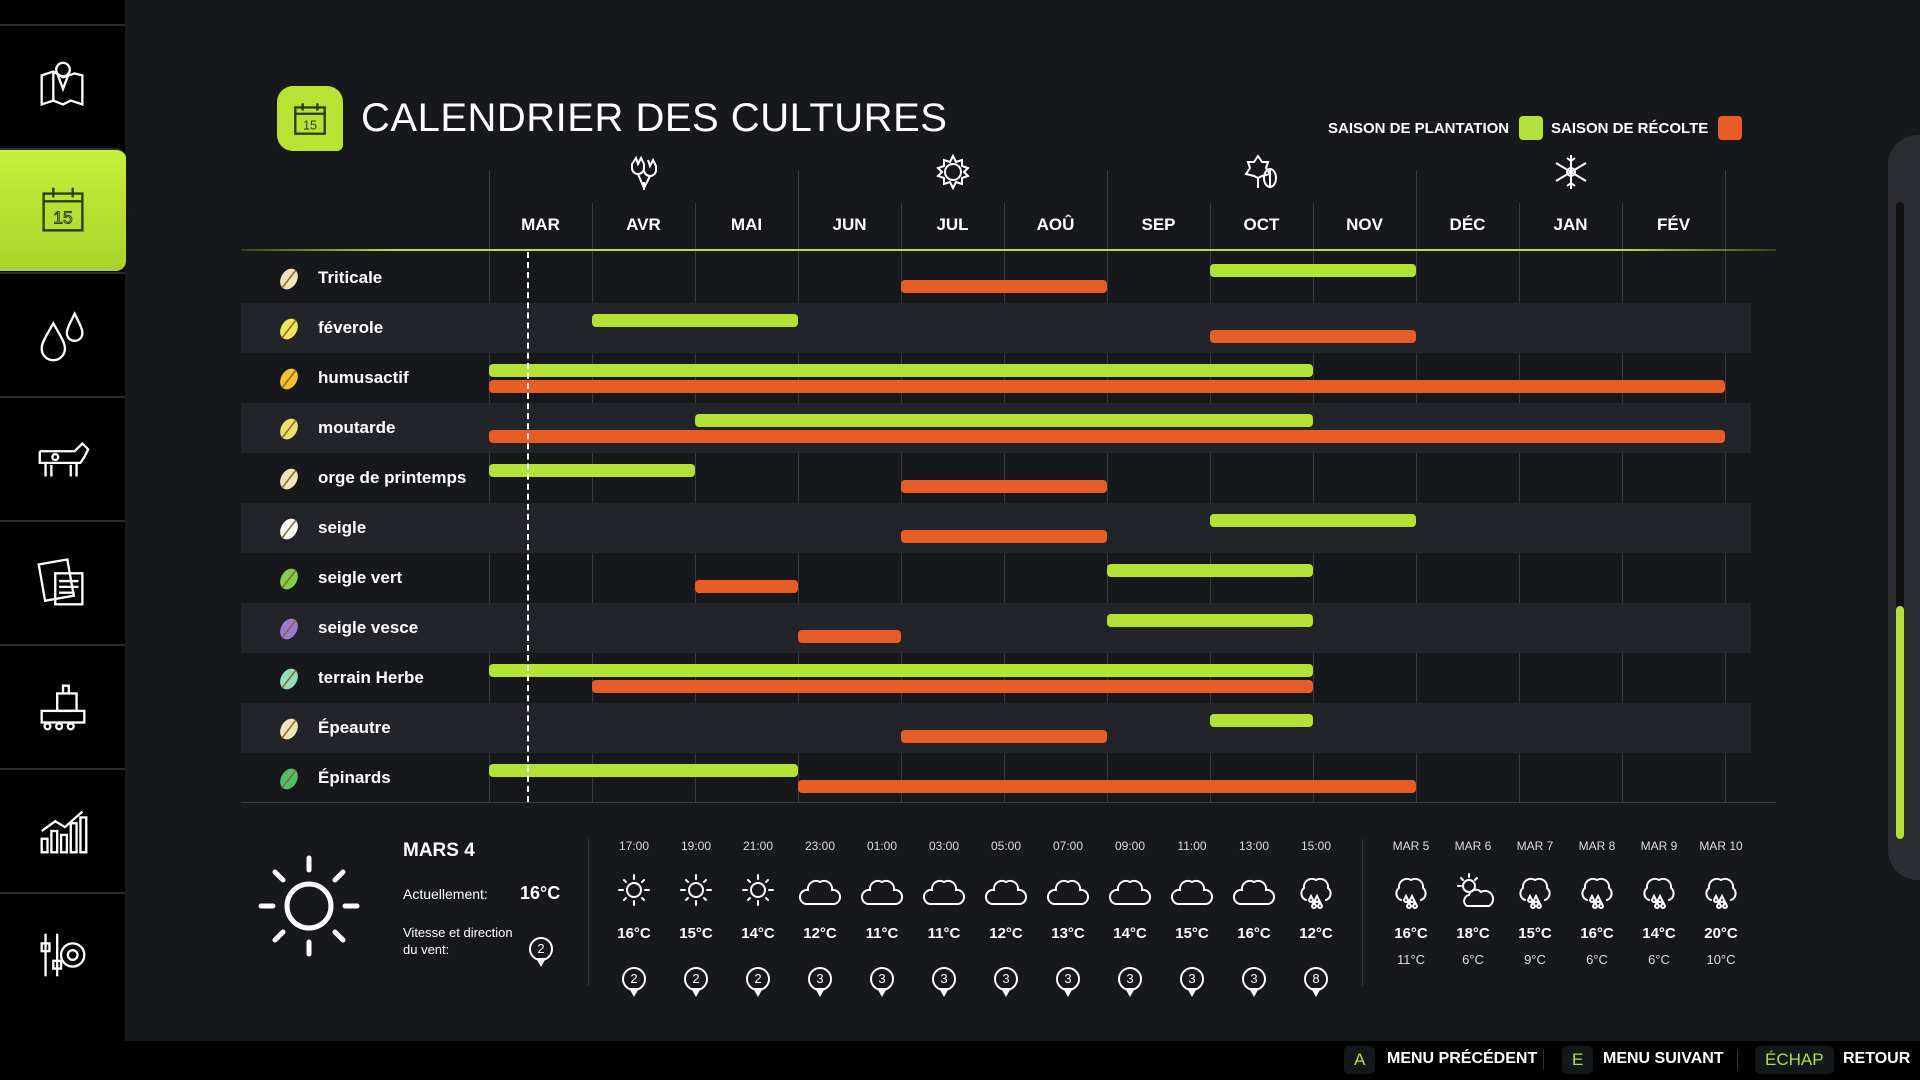 This screenshot has width=1920, height=1080. I want to click on crop-name: orge de printemps, so click(392, 477).